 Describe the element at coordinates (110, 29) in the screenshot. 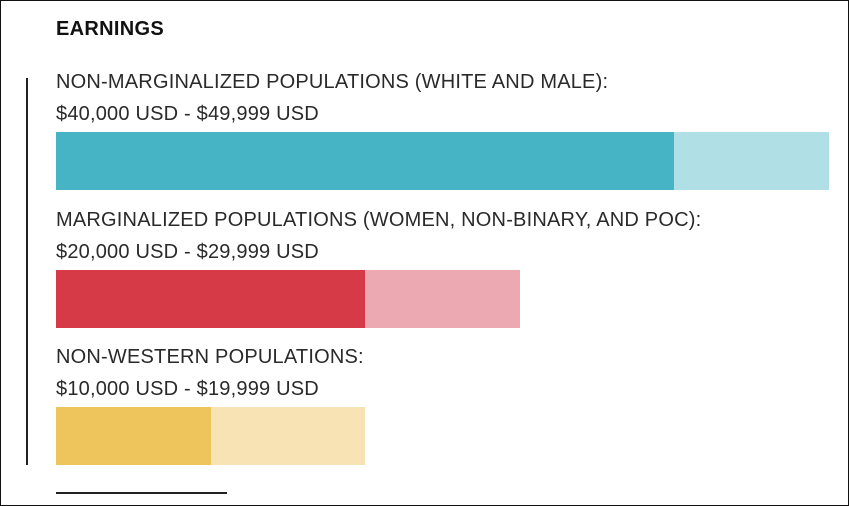

I see `chart-title: EARNINGS` at that location.